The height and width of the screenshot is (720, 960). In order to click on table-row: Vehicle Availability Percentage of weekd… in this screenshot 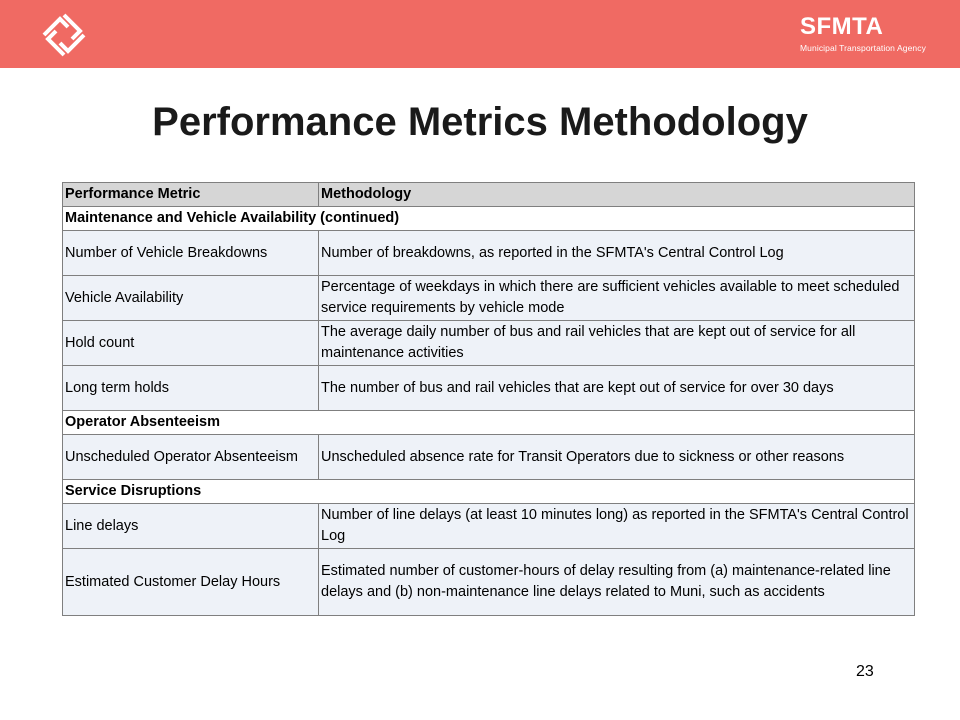, I will do `click(488, 298)`.